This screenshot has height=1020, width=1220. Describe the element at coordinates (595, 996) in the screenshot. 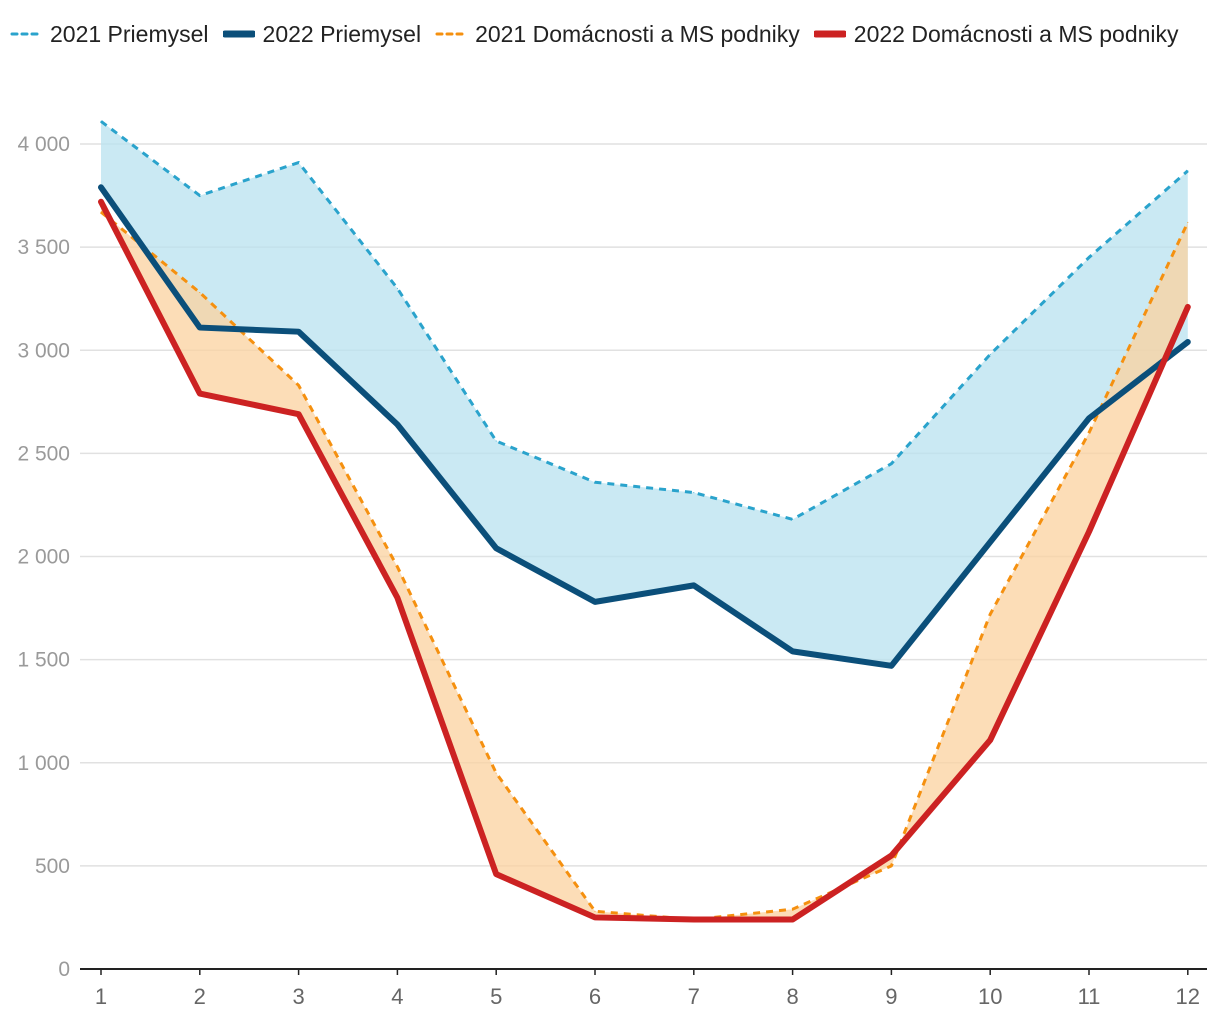

I see `x-tick-label: 6` at that location.